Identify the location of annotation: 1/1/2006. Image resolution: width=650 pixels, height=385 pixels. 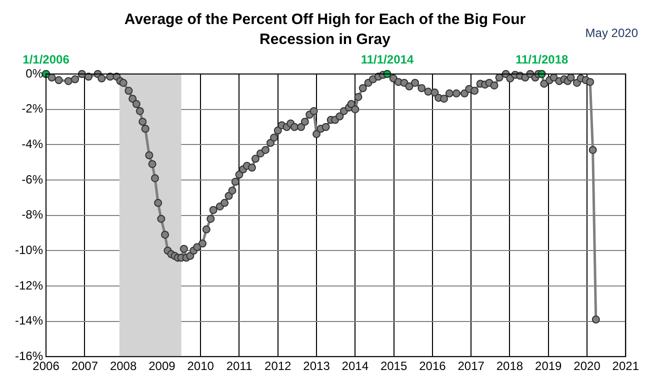
(46, 59).